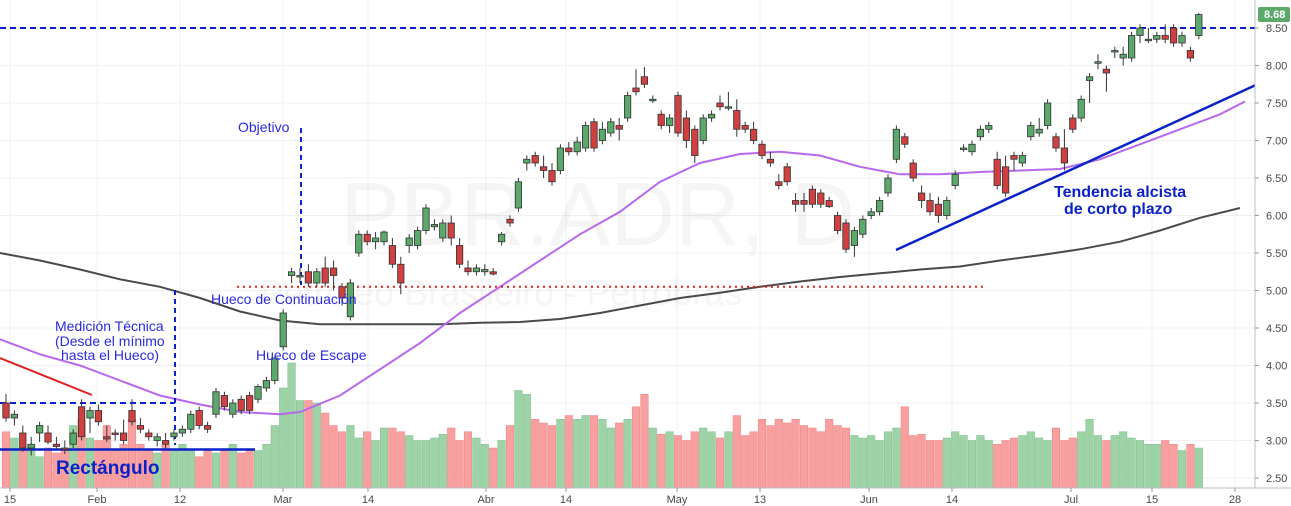 The width and height of the screenshot is (1291, 506). Describe the element at coordinates (760, 500) in the screenshot. I see `x-tick-label: 13` at that location.